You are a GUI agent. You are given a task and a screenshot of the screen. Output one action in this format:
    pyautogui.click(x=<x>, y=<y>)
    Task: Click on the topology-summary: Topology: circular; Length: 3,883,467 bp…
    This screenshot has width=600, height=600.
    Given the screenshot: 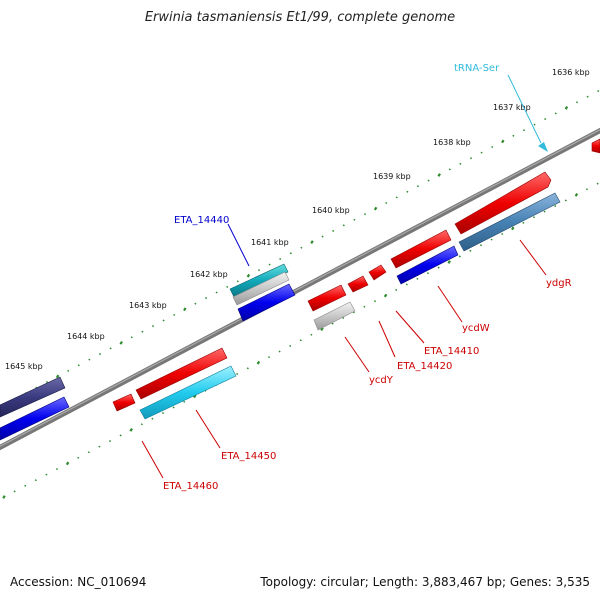 What is the action you would take?
    pyautogui.click(x=425, y=582)
    